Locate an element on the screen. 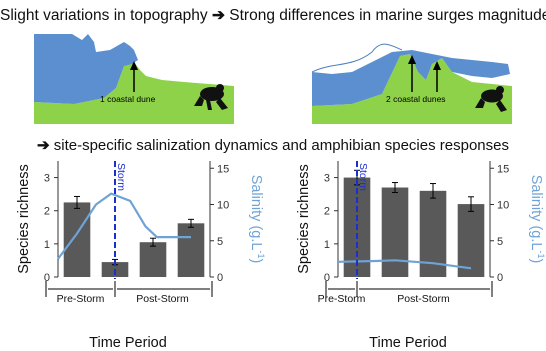 Image resolution: width=546 pixels, height=351 pixels. scene-two-dunes: 2 coastal dunes is located at coordinates (412, 78).